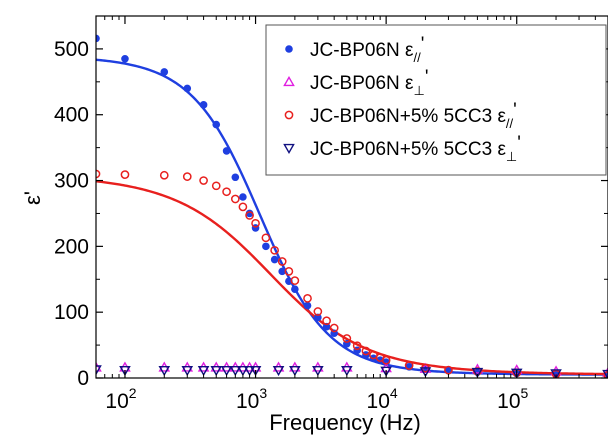 The width and height of the screenshot is (608, 438). What do you see at coordinates (71, 49) in the screenshot?
I see `y-tick-label: 500` at bounding box center [71, 49].